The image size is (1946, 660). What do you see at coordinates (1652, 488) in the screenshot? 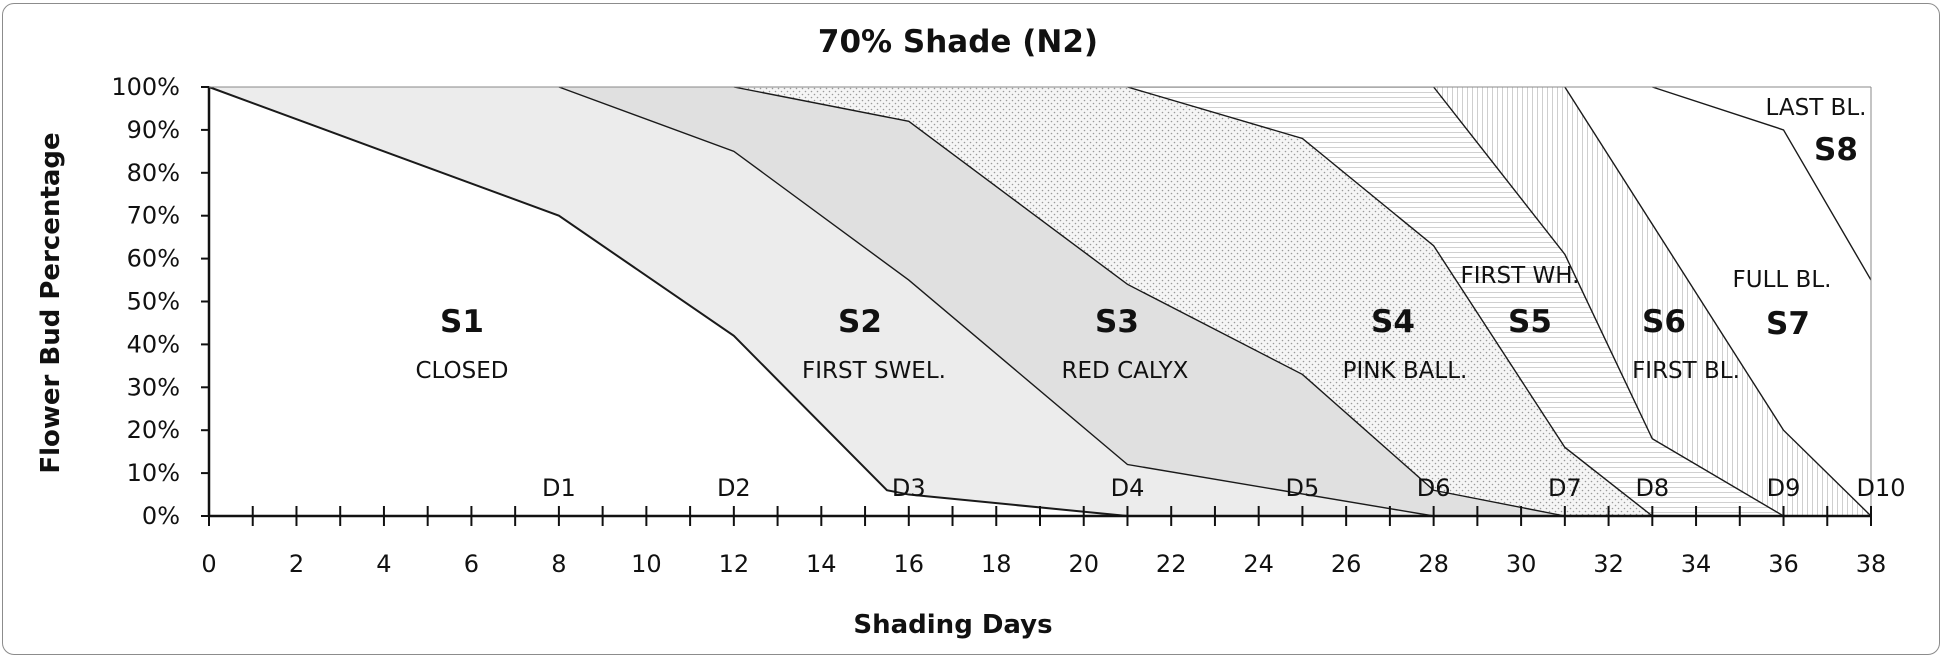
I see `day-marker-d8: D8` at bounding box center [1652, 488].